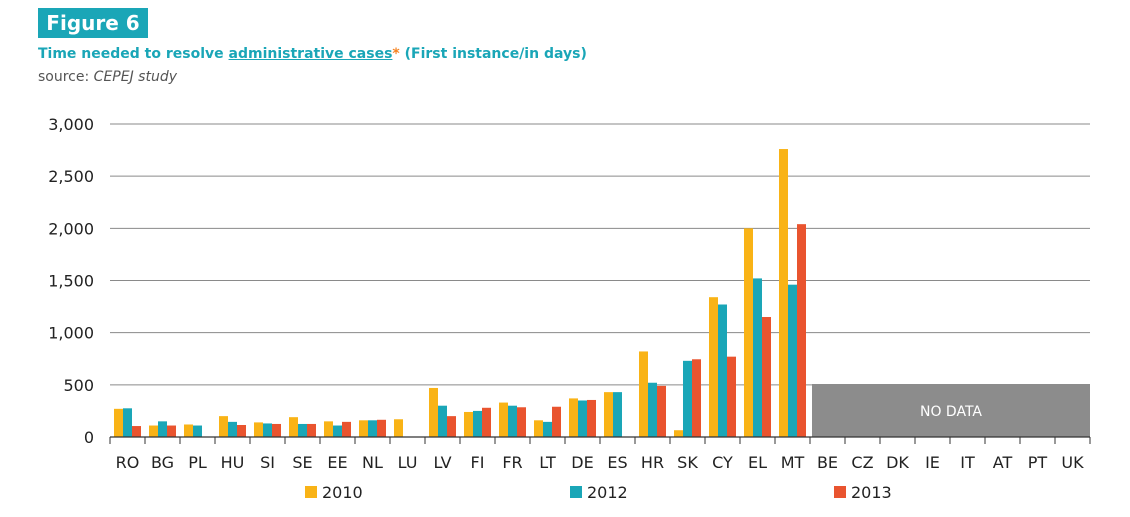 This screenshot has height=517, width=1130. I want to click on x-tick-label: IT, so click(967, 462).